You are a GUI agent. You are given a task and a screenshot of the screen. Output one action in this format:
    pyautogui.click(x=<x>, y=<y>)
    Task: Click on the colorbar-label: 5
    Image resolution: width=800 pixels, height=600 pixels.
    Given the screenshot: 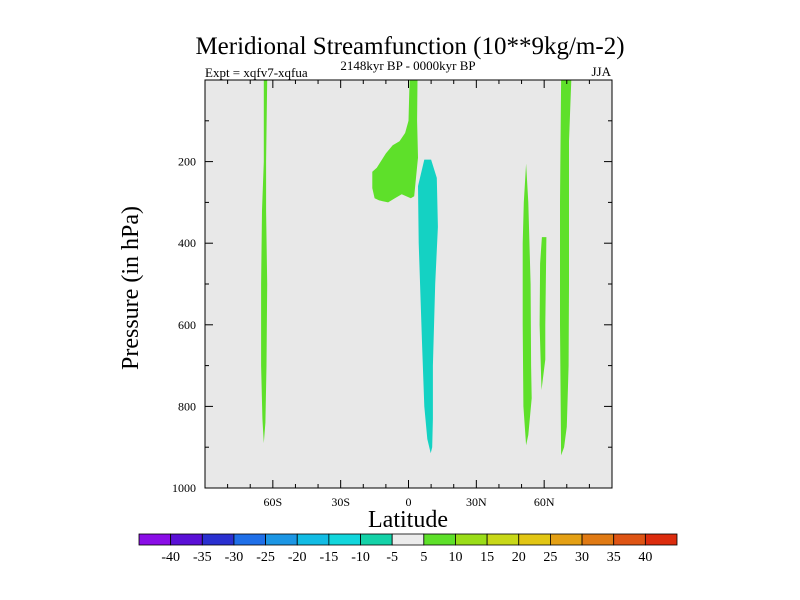 What is the action you would take?
    pyautogui.click(x=423, y=557)
    